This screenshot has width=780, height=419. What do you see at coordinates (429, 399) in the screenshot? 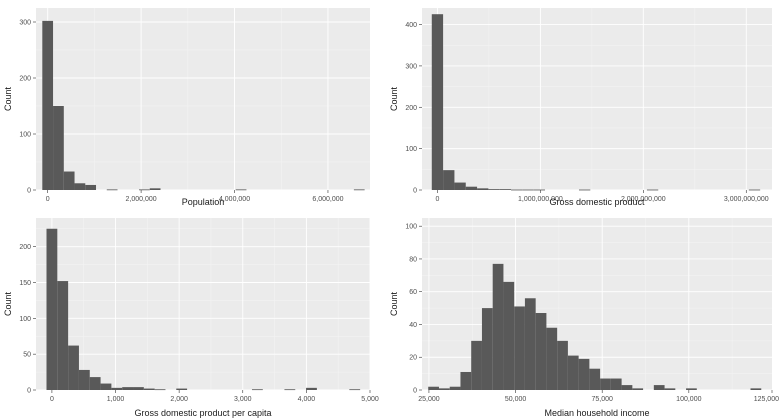
I see `x-tick-label: 25,000` at bounding box center [429, 399].